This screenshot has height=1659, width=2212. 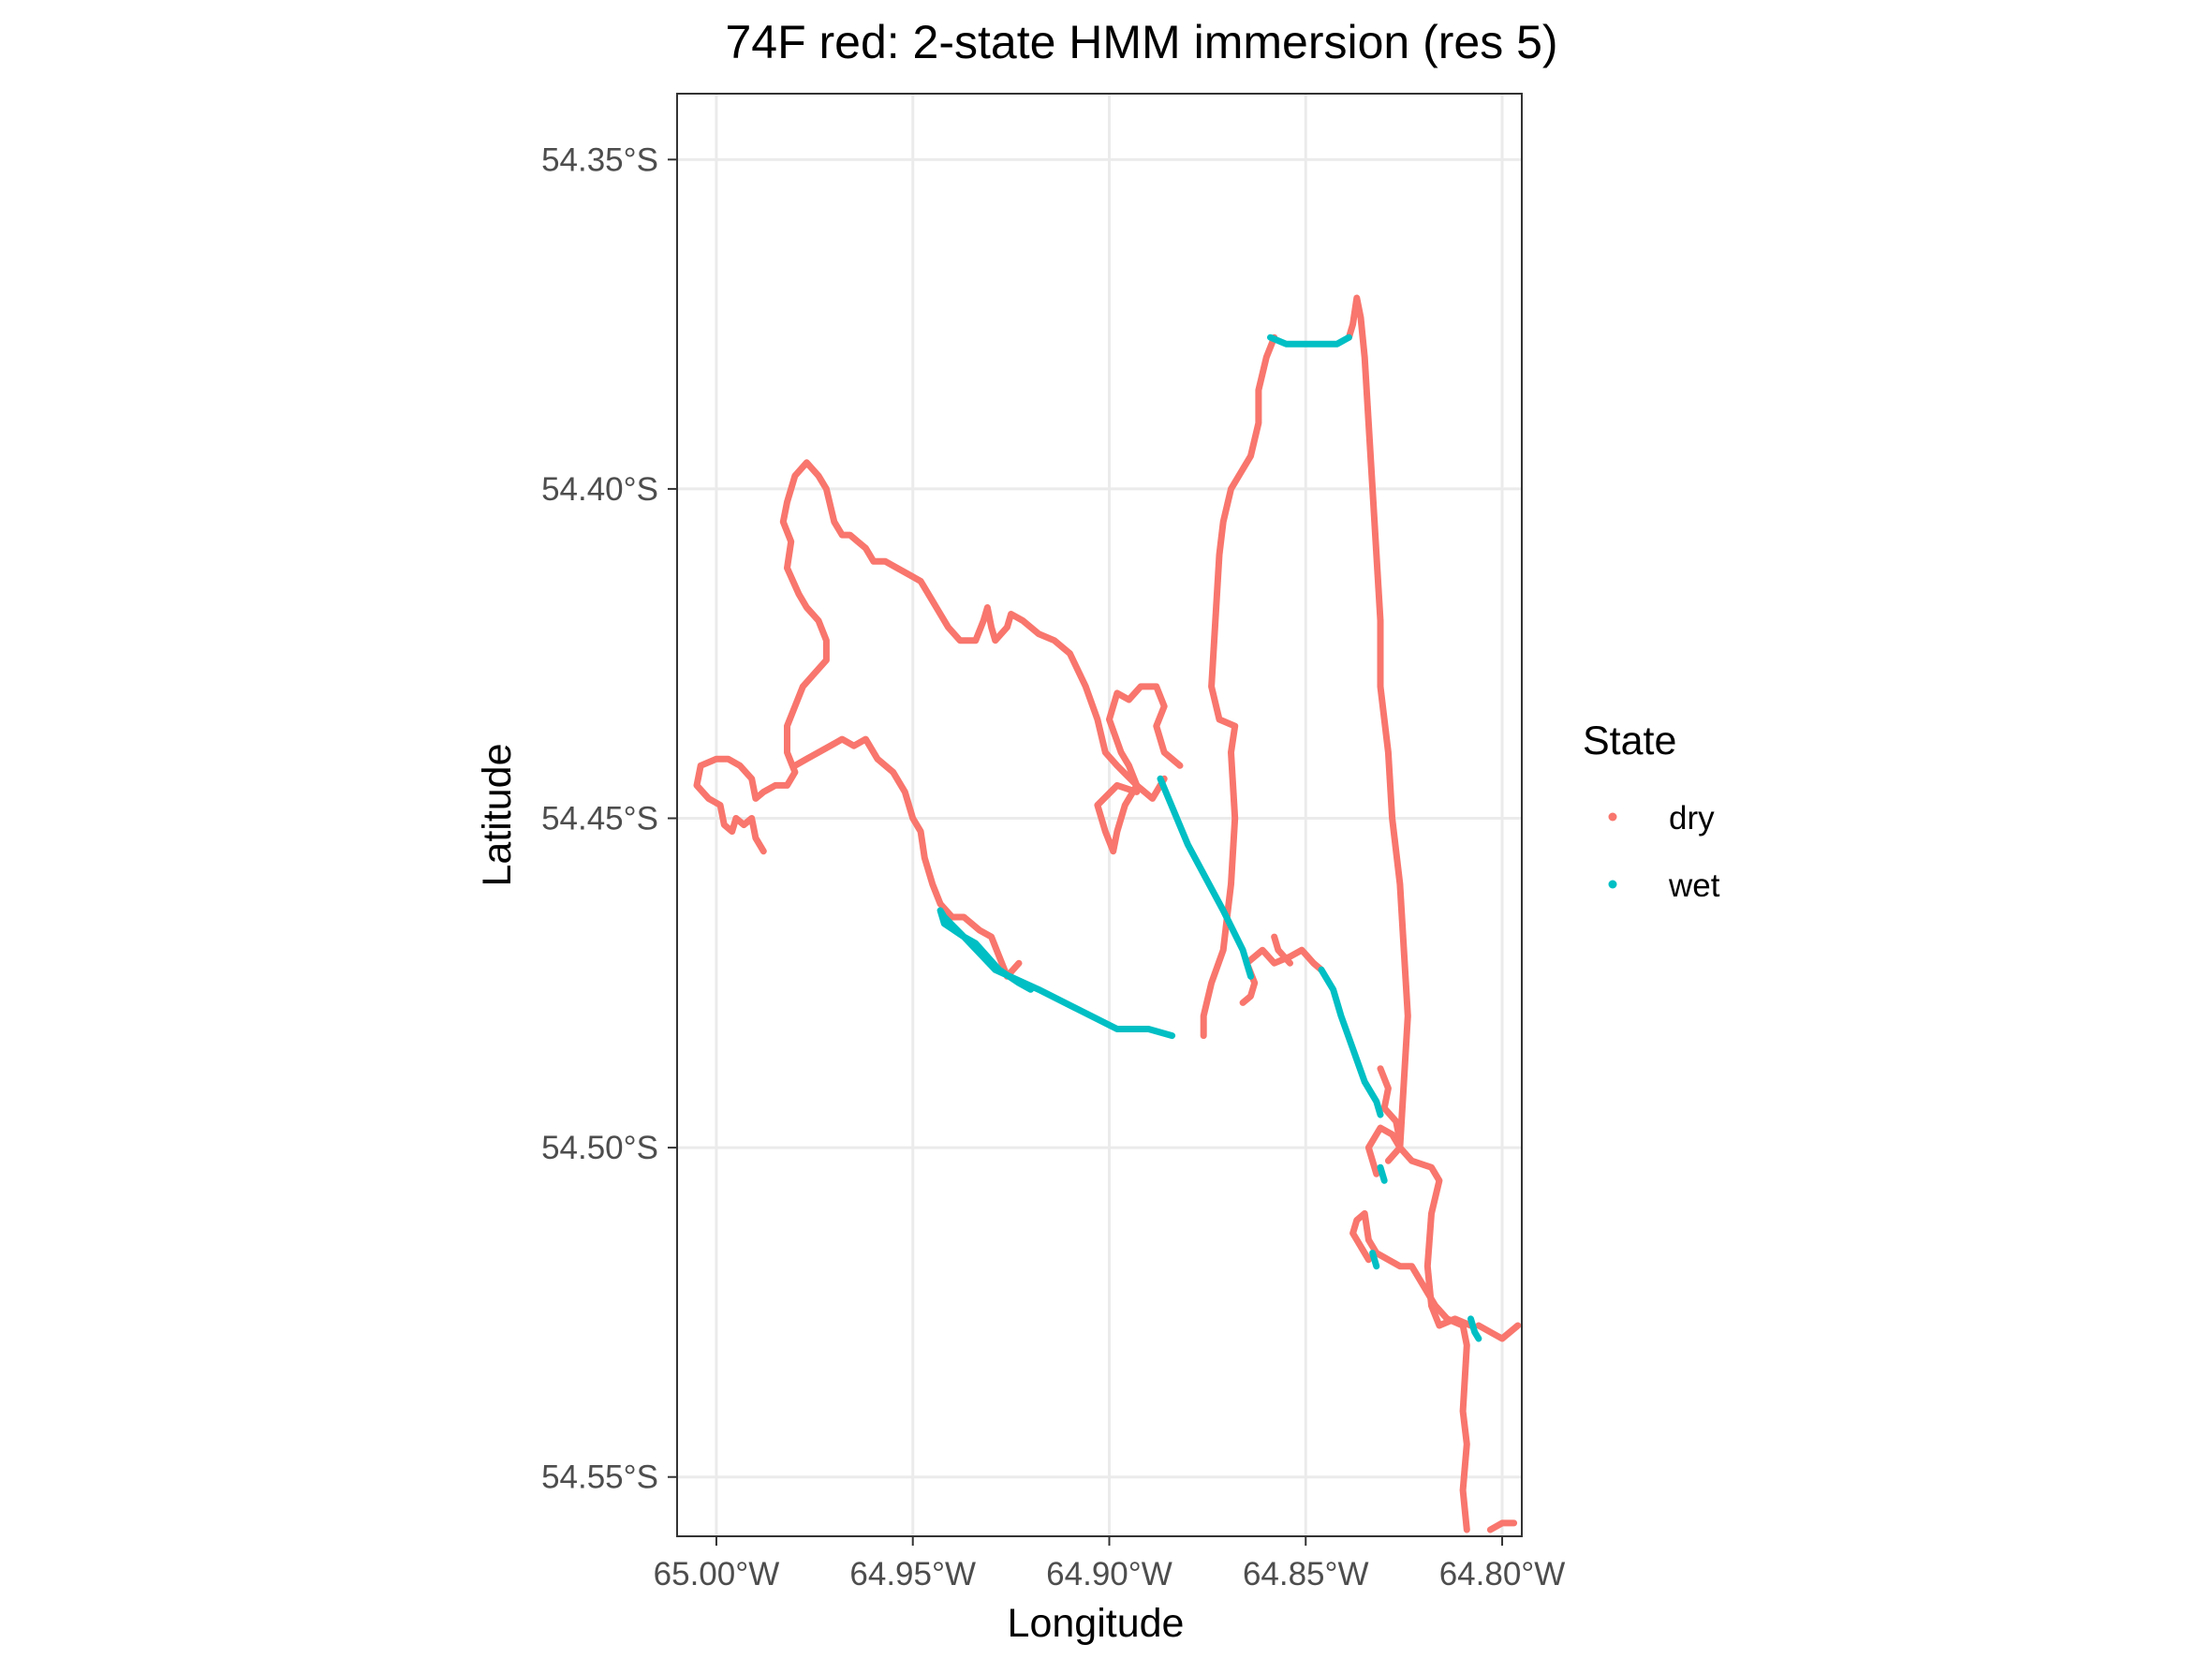 I want to click on y-tick-label: 54.45°S, so click(x=599, y=819).